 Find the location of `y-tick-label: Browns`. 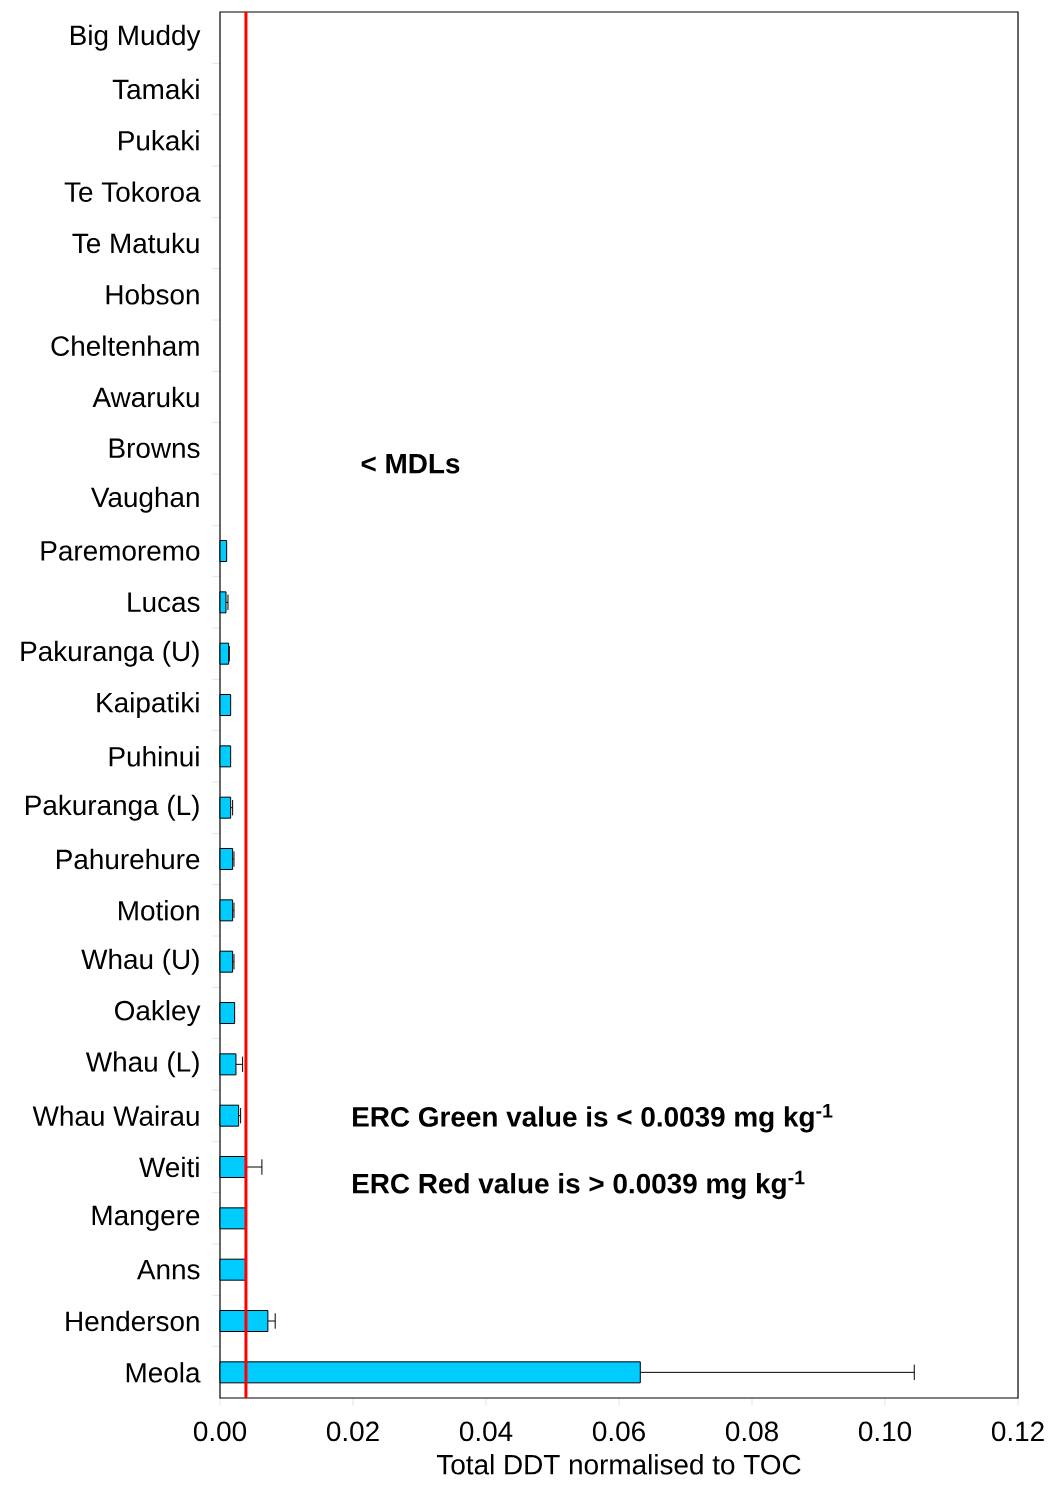

y-tick-label: Browns is located at coordinates (154, 448).